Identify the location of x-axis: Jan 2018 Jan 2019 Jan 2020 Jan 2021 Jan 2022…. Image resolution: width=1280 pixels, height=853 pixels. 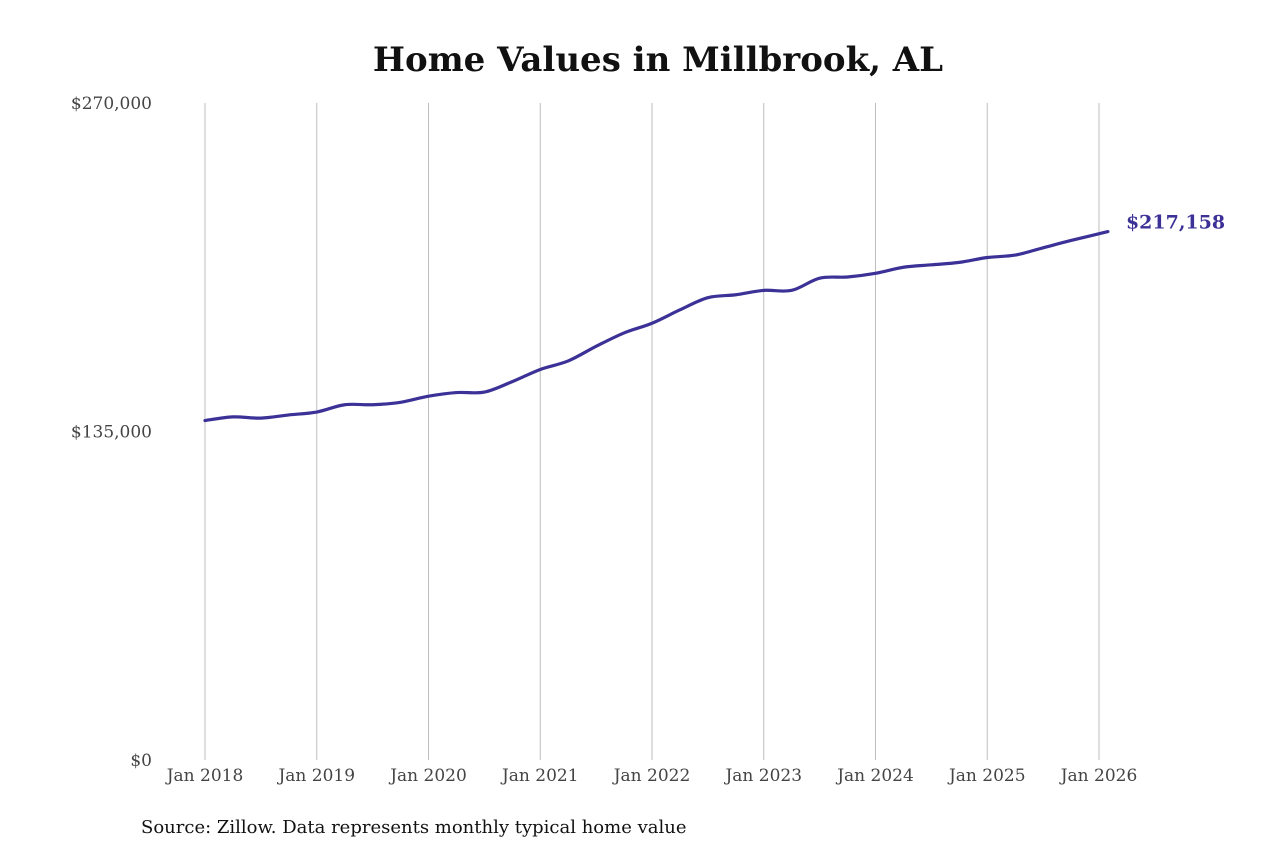
(651, 776).